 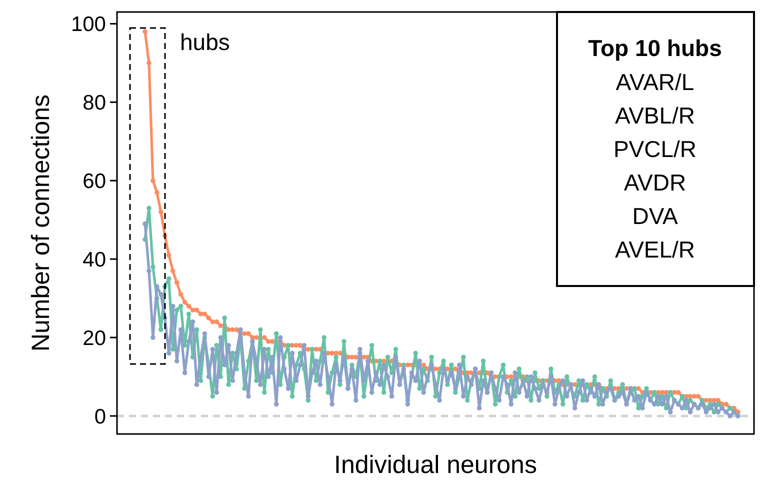 I want to click on annotation: hubs, so click(x=205, y=42).